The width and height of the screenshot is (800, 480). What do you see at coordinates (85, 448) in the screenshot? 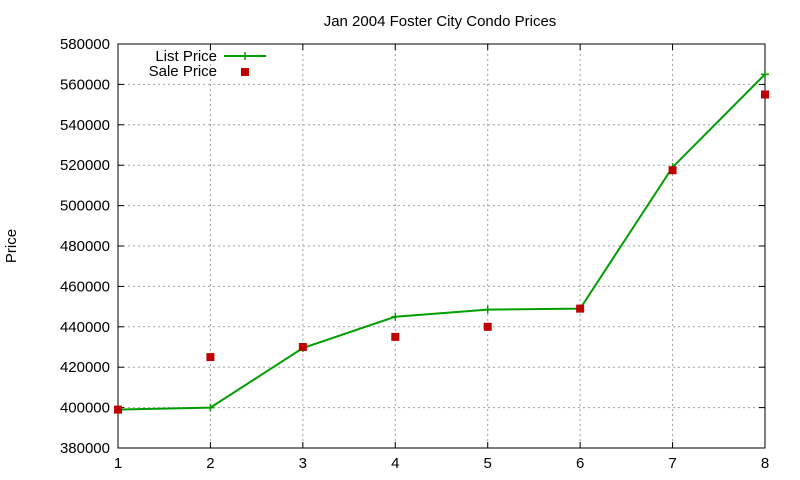
I see `y-tick-label: 380000` at bounding box center [85, 448].